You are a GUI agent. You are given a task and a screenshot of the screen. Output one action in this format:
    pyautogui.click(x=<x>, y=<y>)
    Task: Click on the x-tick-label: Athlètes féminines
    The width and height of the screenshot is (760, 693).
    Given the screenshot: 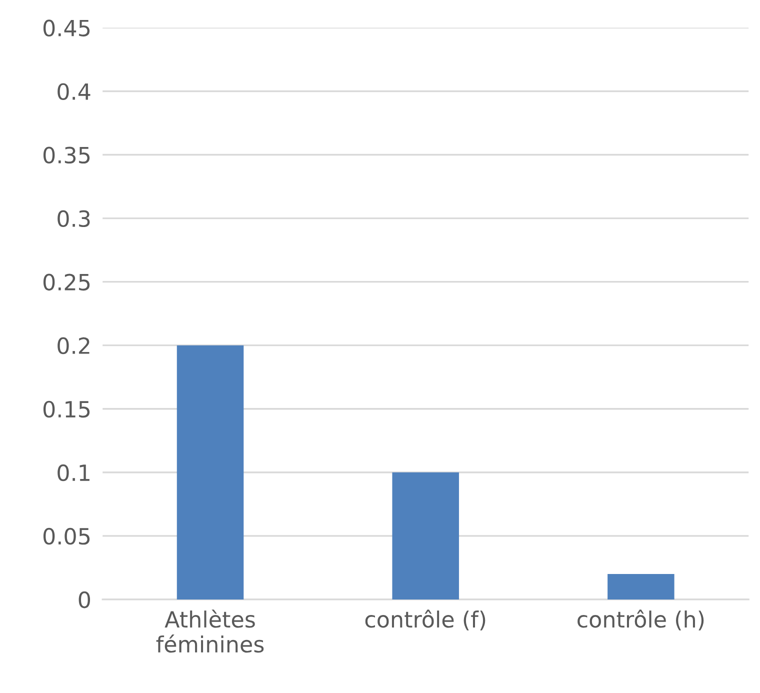 What is the action you would take?
    pyautogui.click(x=210, y=631)
    